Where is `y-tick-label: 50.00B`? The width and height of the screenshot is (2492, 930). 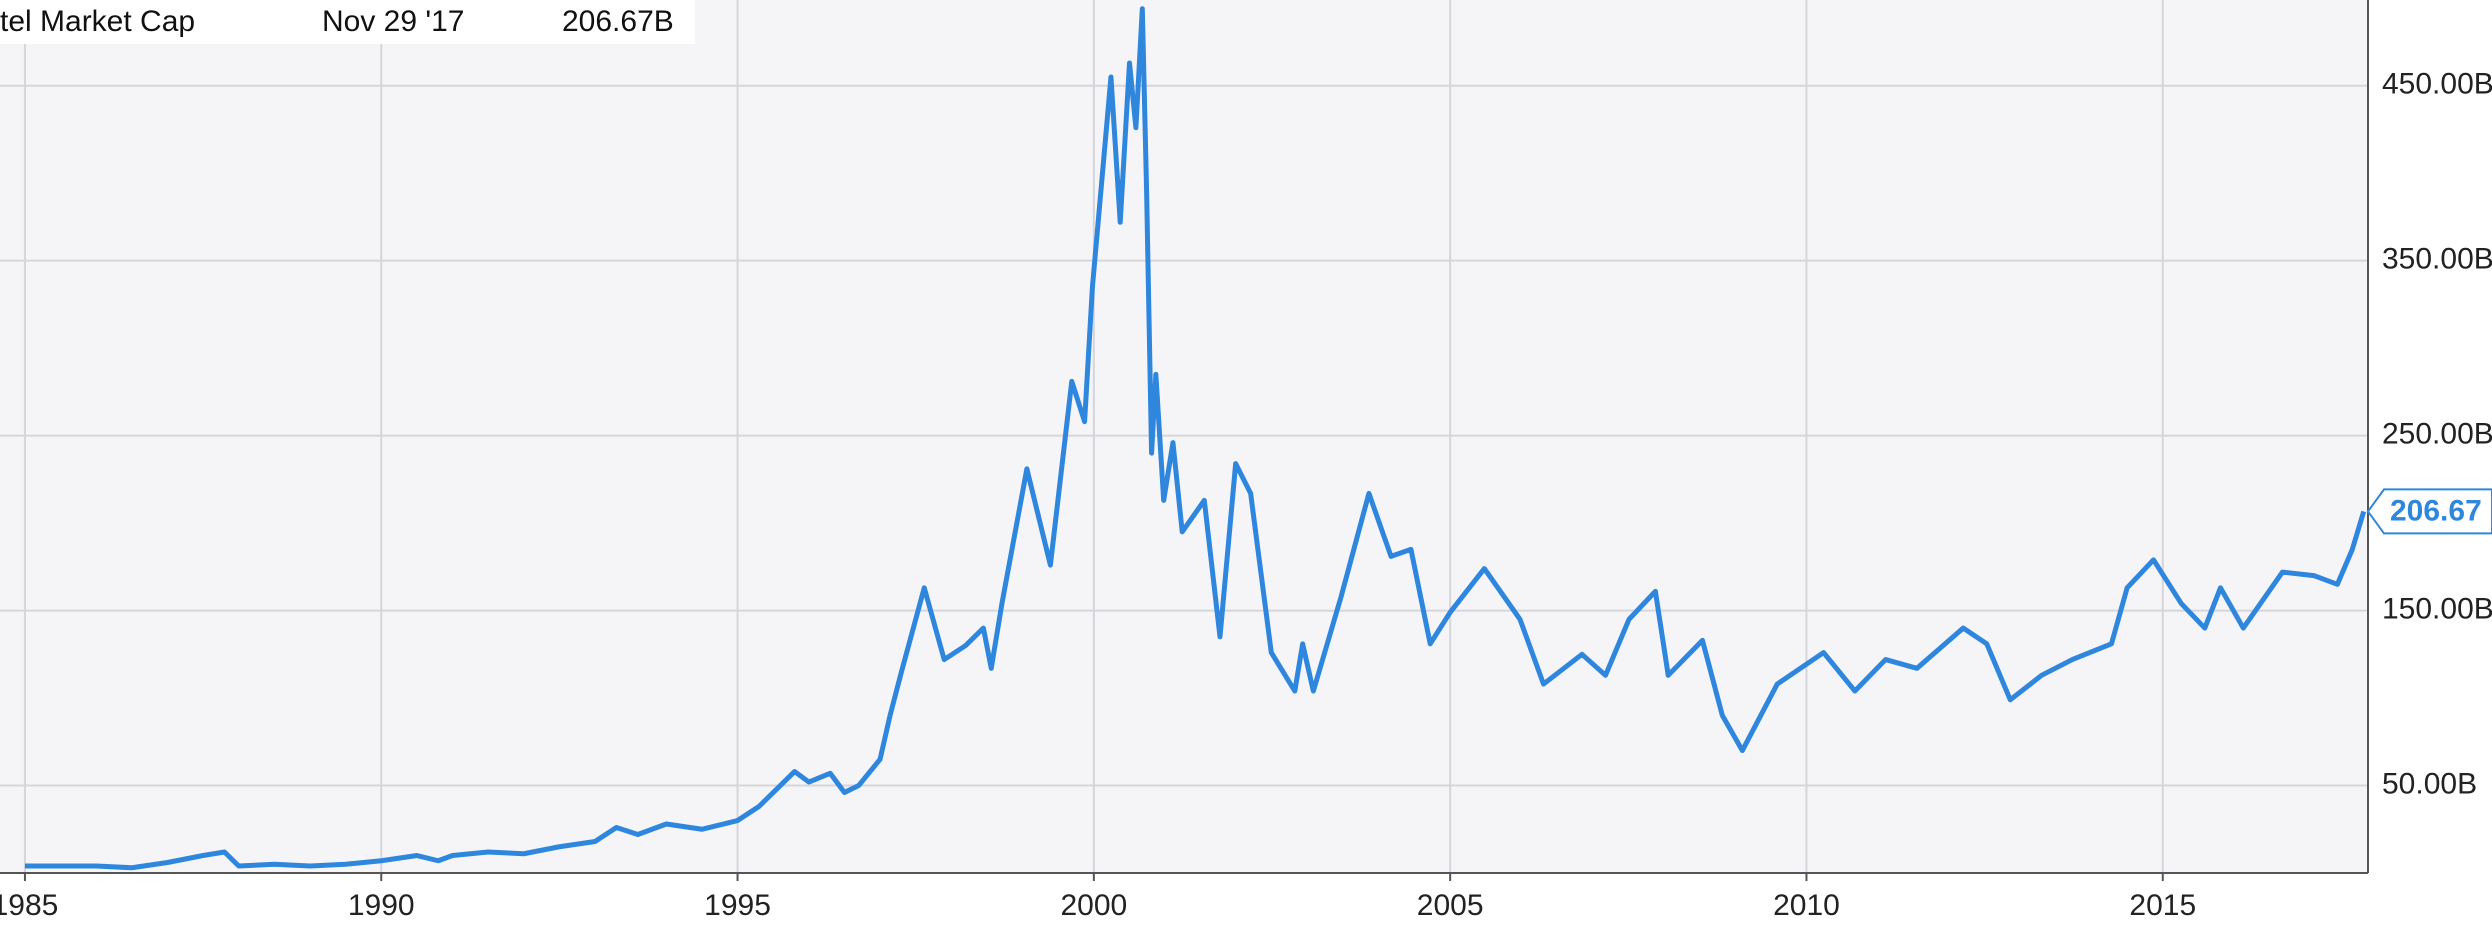
y-tick-label: 50.00B is located at coordinates (2429, 783).